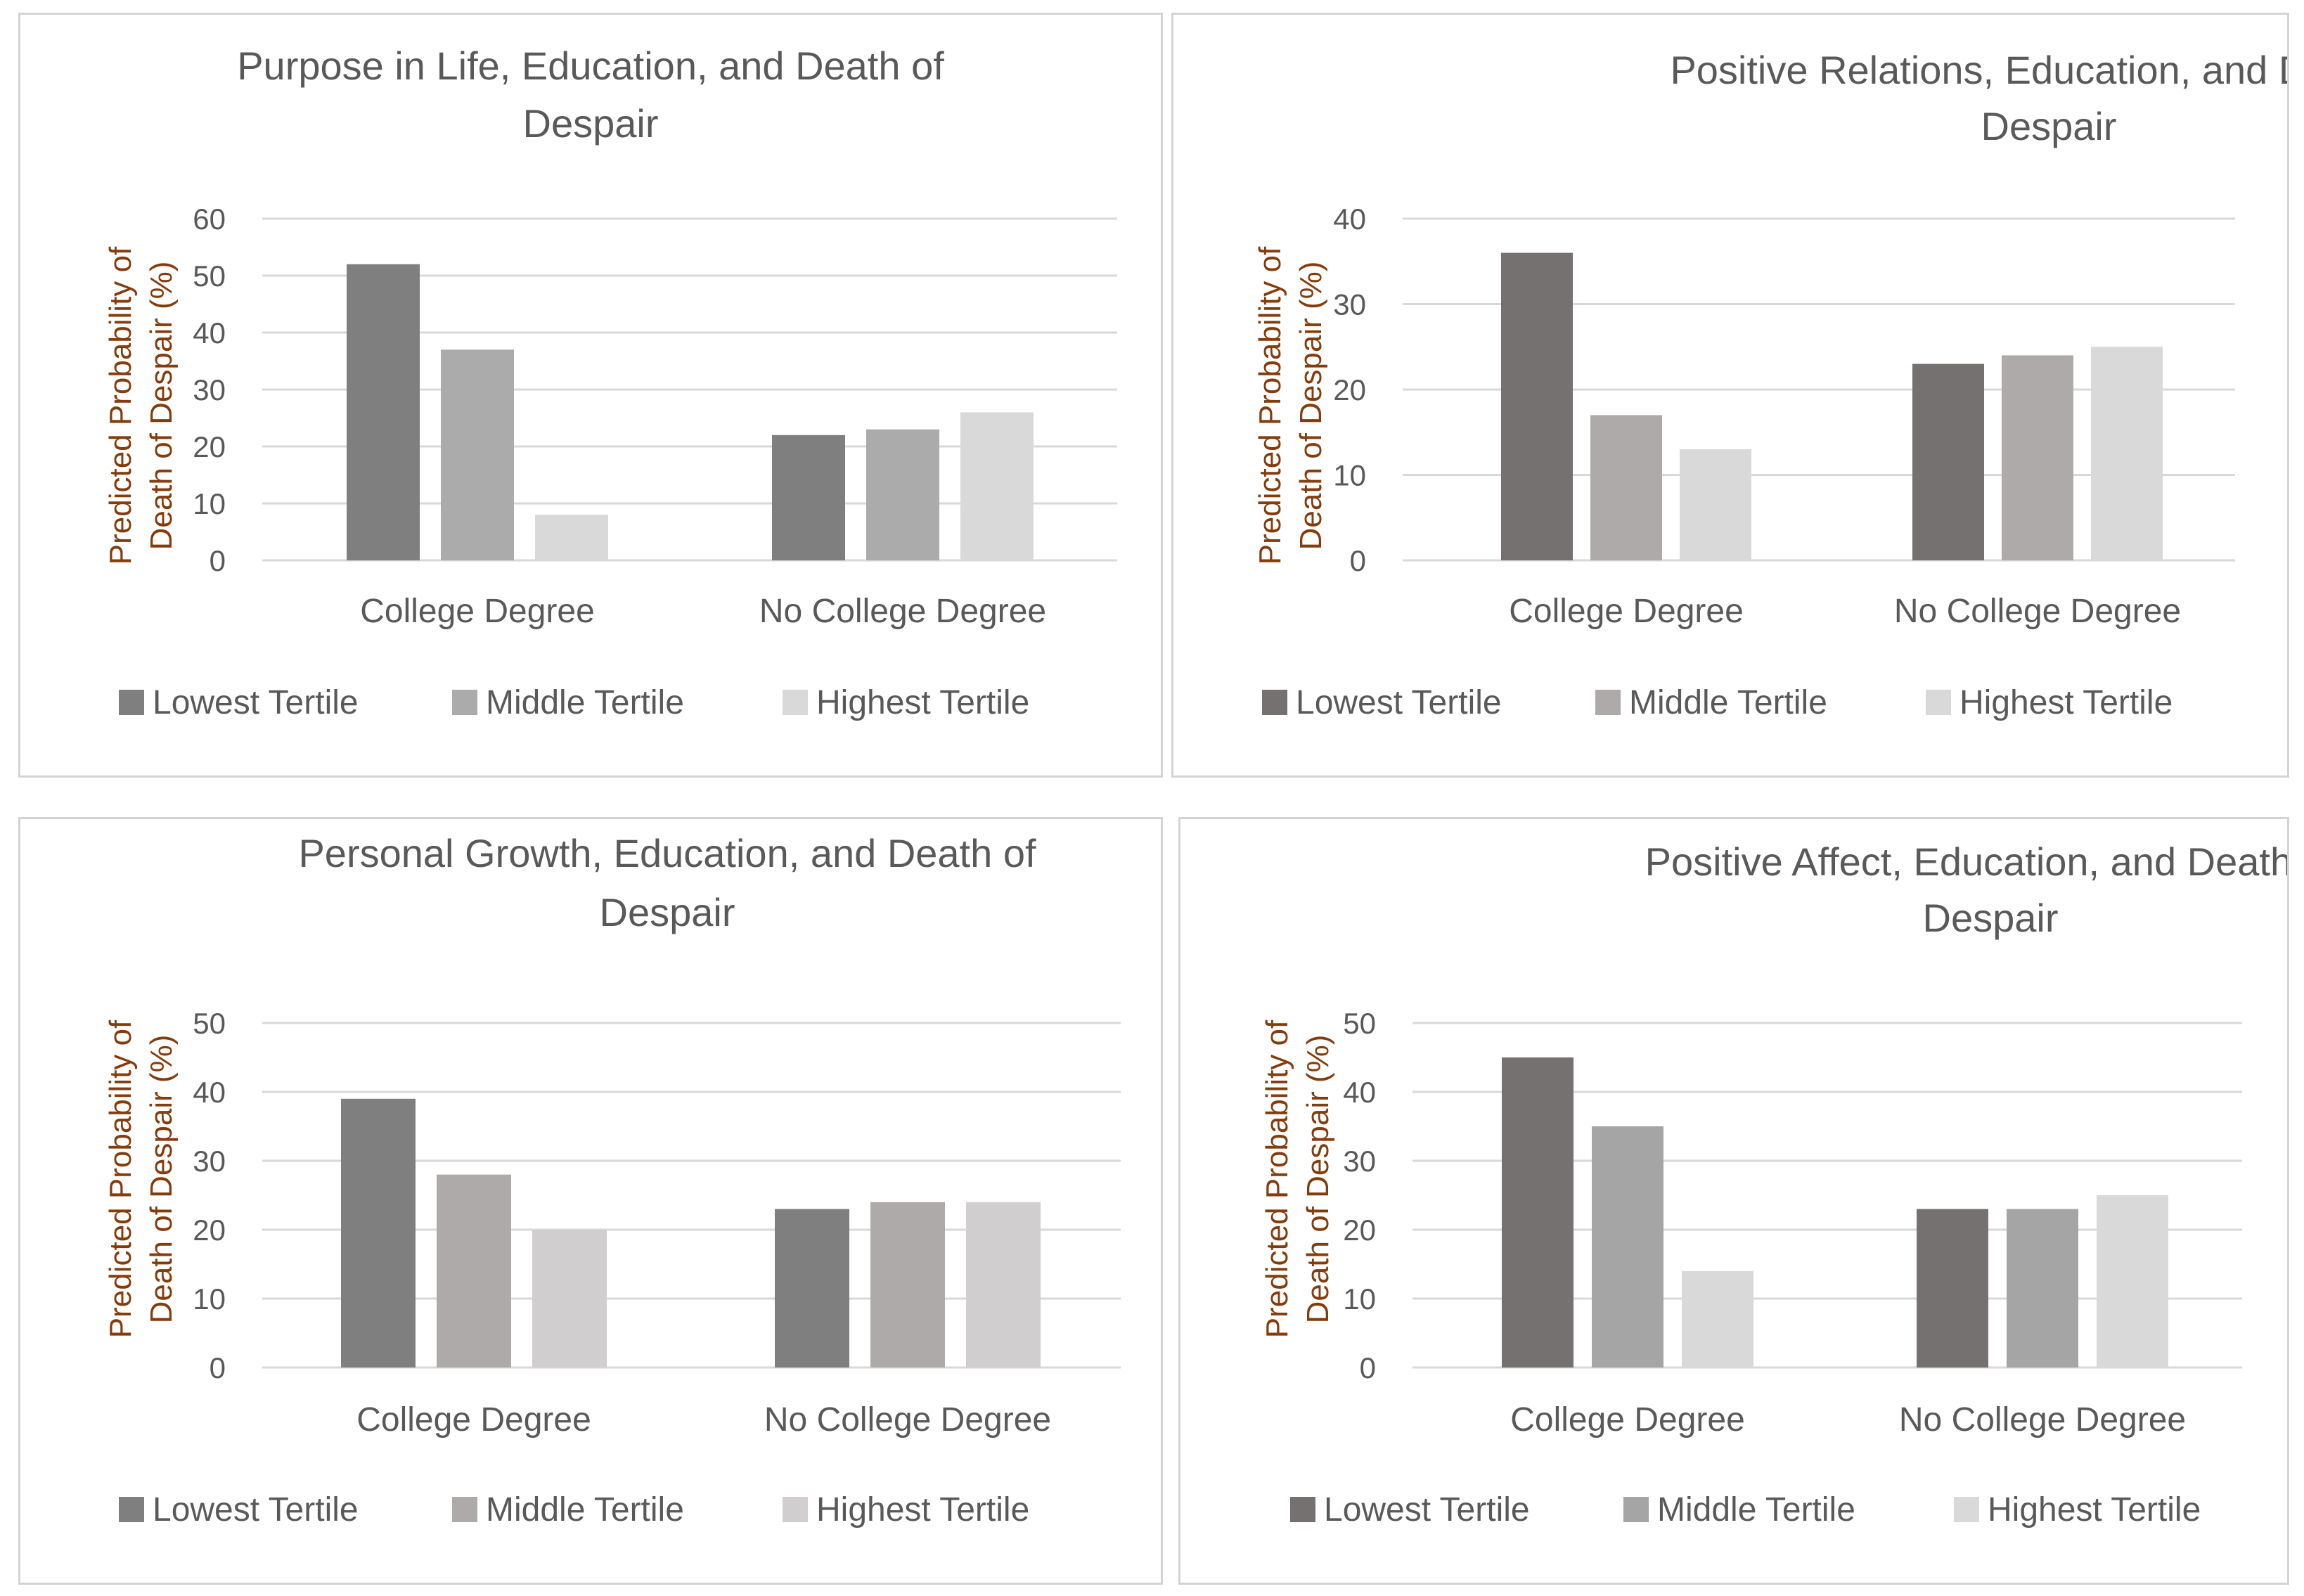 The width and height of the screenshot is (2304, 1596). Describe the element at coordinates (667, 853) in the screenshot. I see `chart-title-line: Personal Growth, Education, and Death of` at that location.